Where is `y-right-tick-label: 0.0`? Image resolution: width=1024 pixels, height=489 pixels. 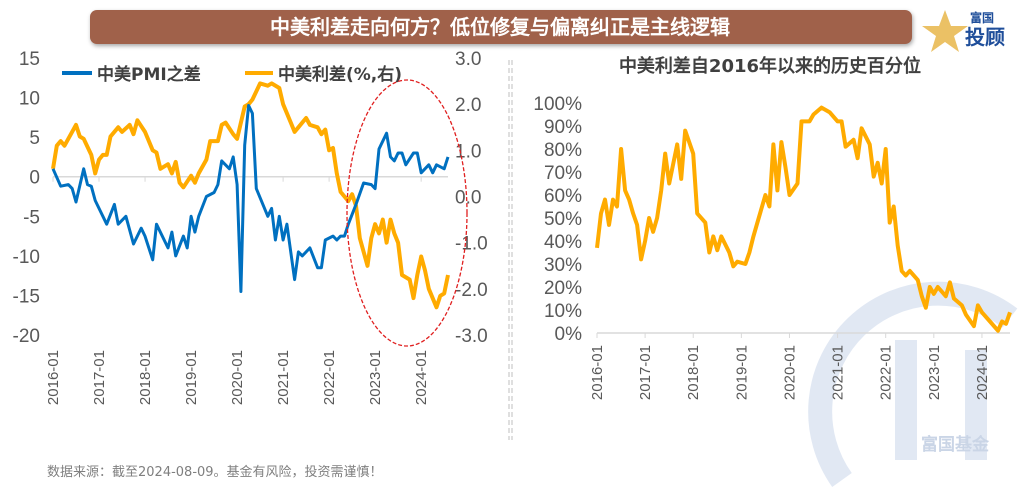
y-right-tick-label: 0.0 is located at coordinates (468, 198).